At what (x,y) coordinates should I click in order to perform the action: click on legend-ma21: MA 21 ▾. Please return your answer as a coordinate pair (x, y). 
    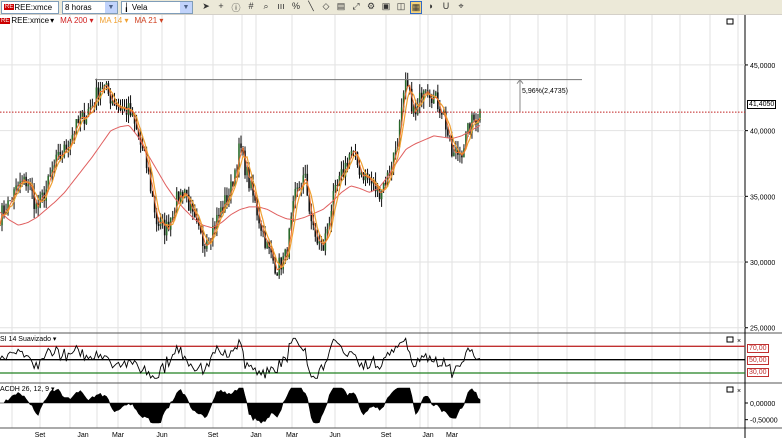
    Looking at the image, I should click on (149, 20).